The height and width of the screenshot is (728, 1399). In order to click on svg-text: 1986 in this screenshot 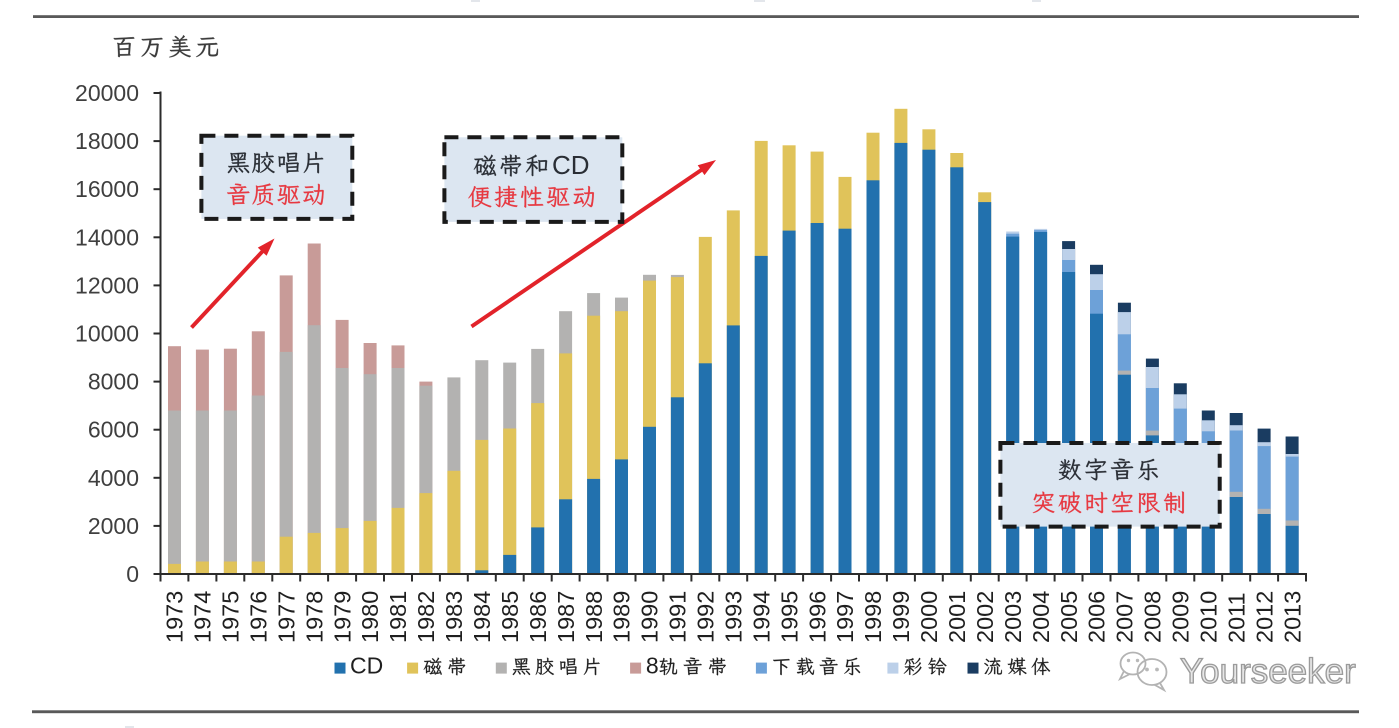, I will do `click(538, 617)`.